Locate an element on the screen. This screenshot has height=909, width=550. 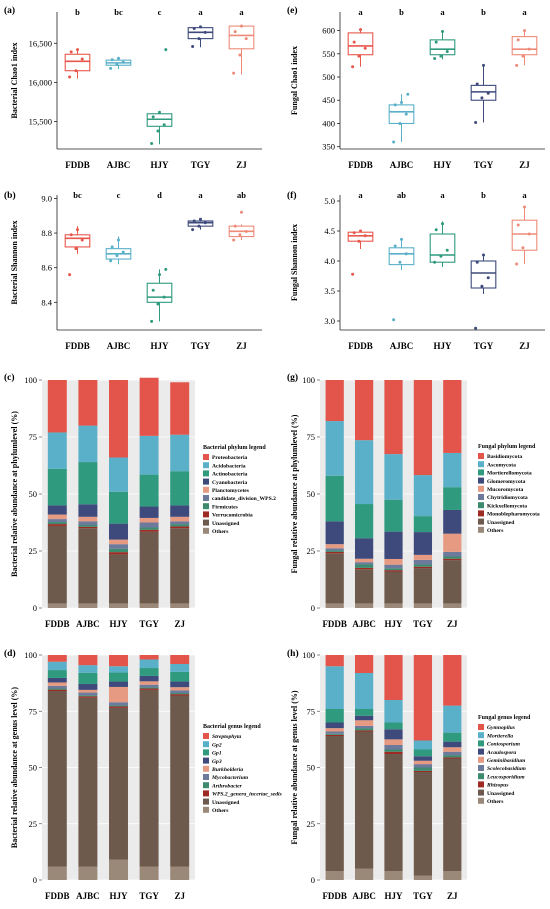
panel-b-xtick: TGY is located at coordinates (201, 346).